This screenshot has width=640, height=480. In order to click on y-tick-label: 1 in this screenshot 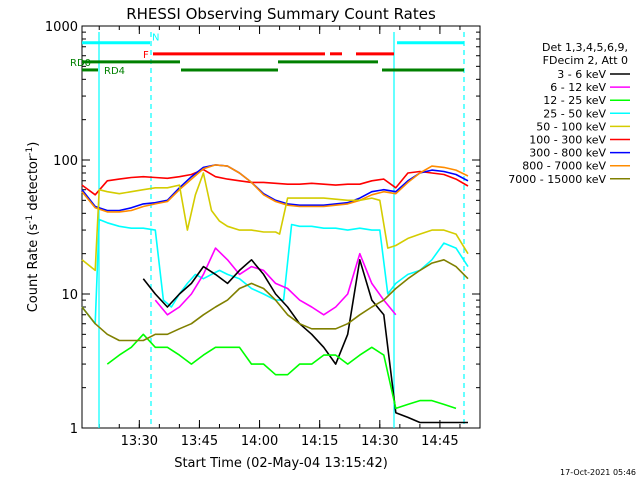, I will do `click(74, 429)`.